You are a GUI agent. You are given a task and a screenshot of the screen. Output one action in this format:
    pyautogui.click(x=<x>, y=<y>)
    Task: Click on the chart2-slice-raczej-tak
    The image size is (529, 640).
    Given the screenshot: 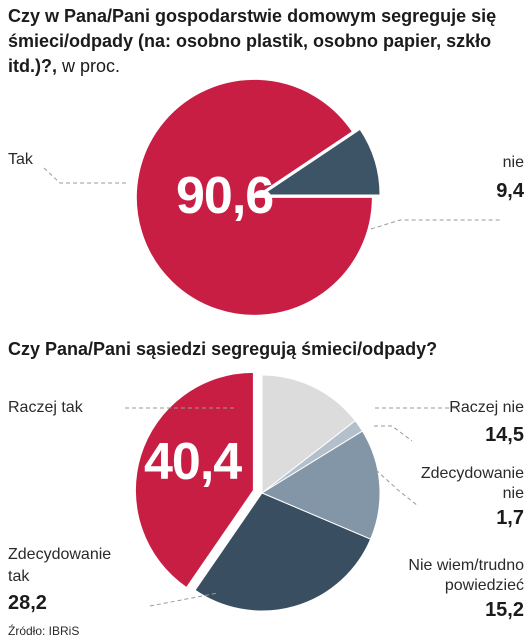 What is the action you would take?
    pyautogui.click(x=194, y=480)
    